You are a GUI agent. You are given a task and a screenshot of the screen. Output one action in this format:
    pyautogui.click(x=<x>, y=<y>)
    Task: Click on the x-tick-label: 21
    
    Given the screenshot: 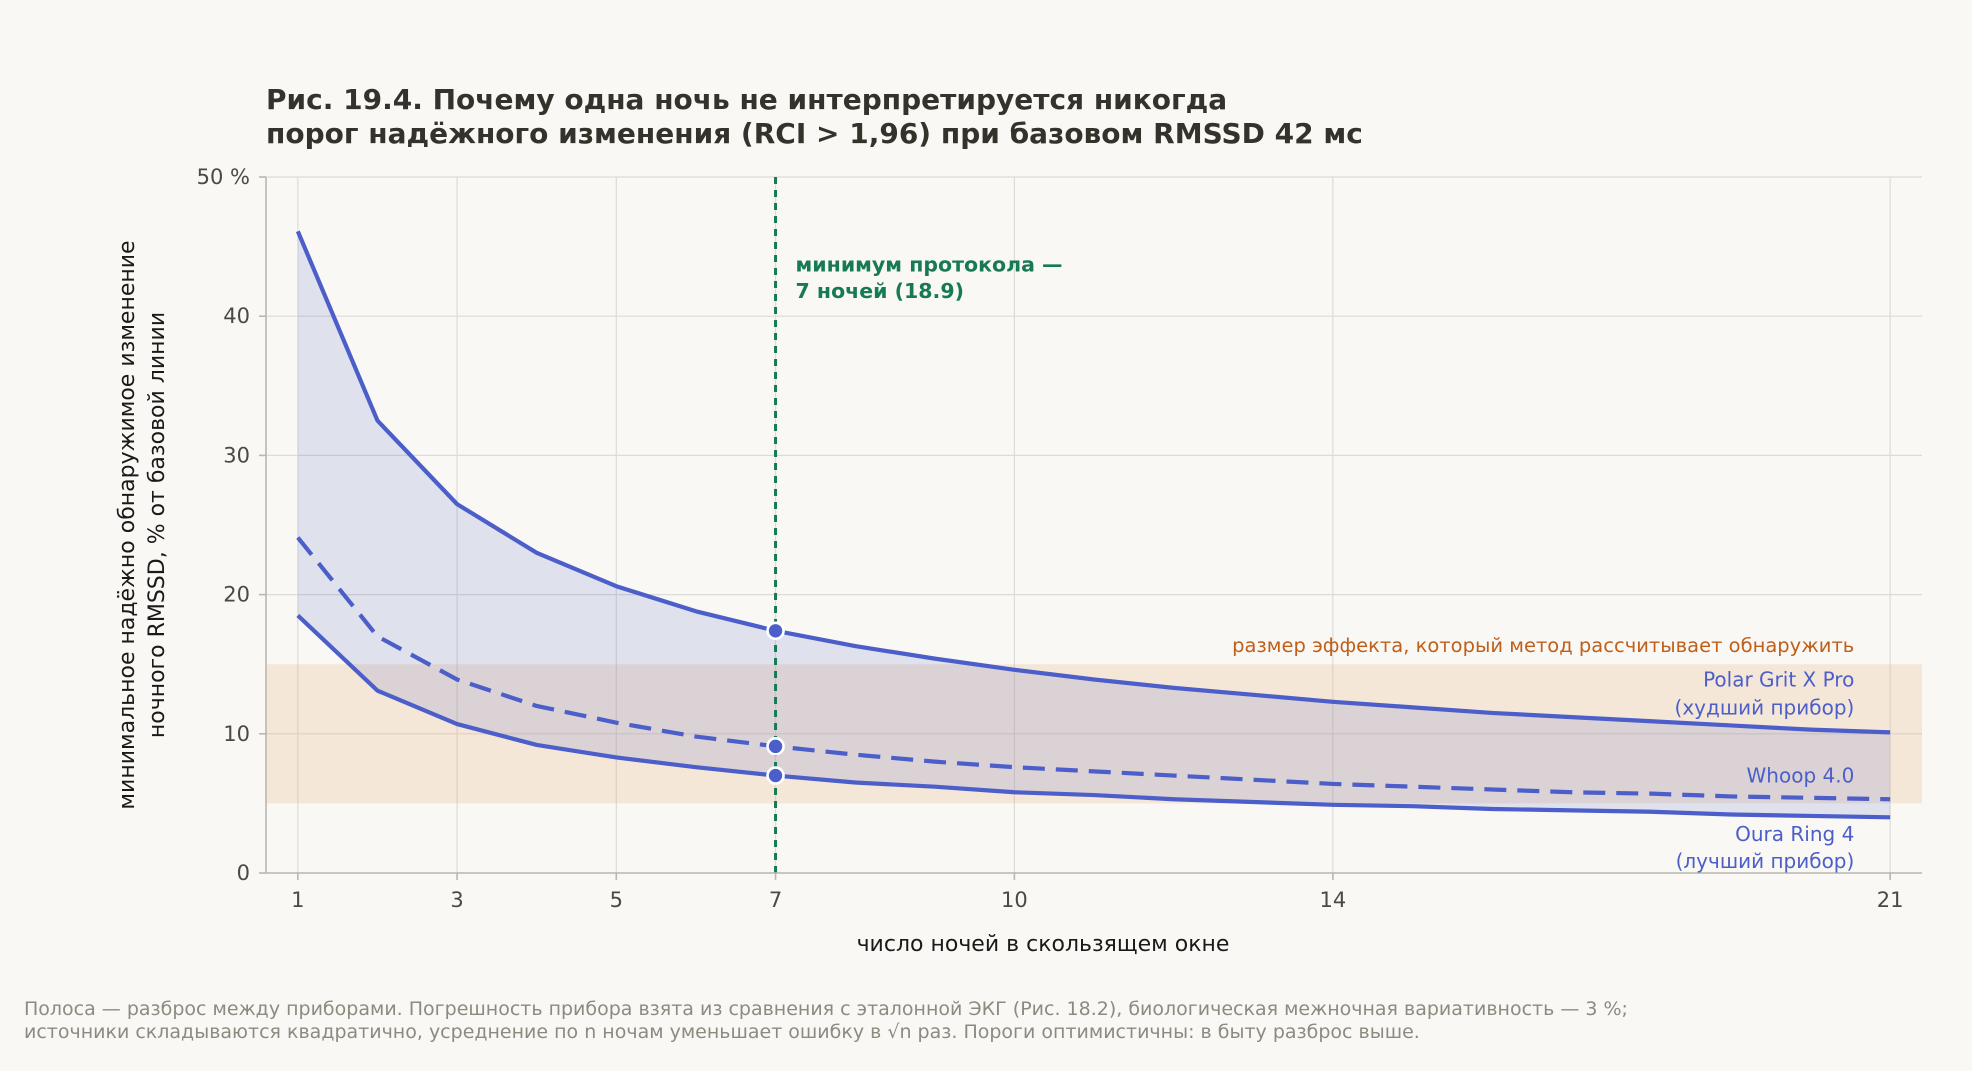 What is the action you would take?
    pyautogui.click(x=1890, y=900)
    